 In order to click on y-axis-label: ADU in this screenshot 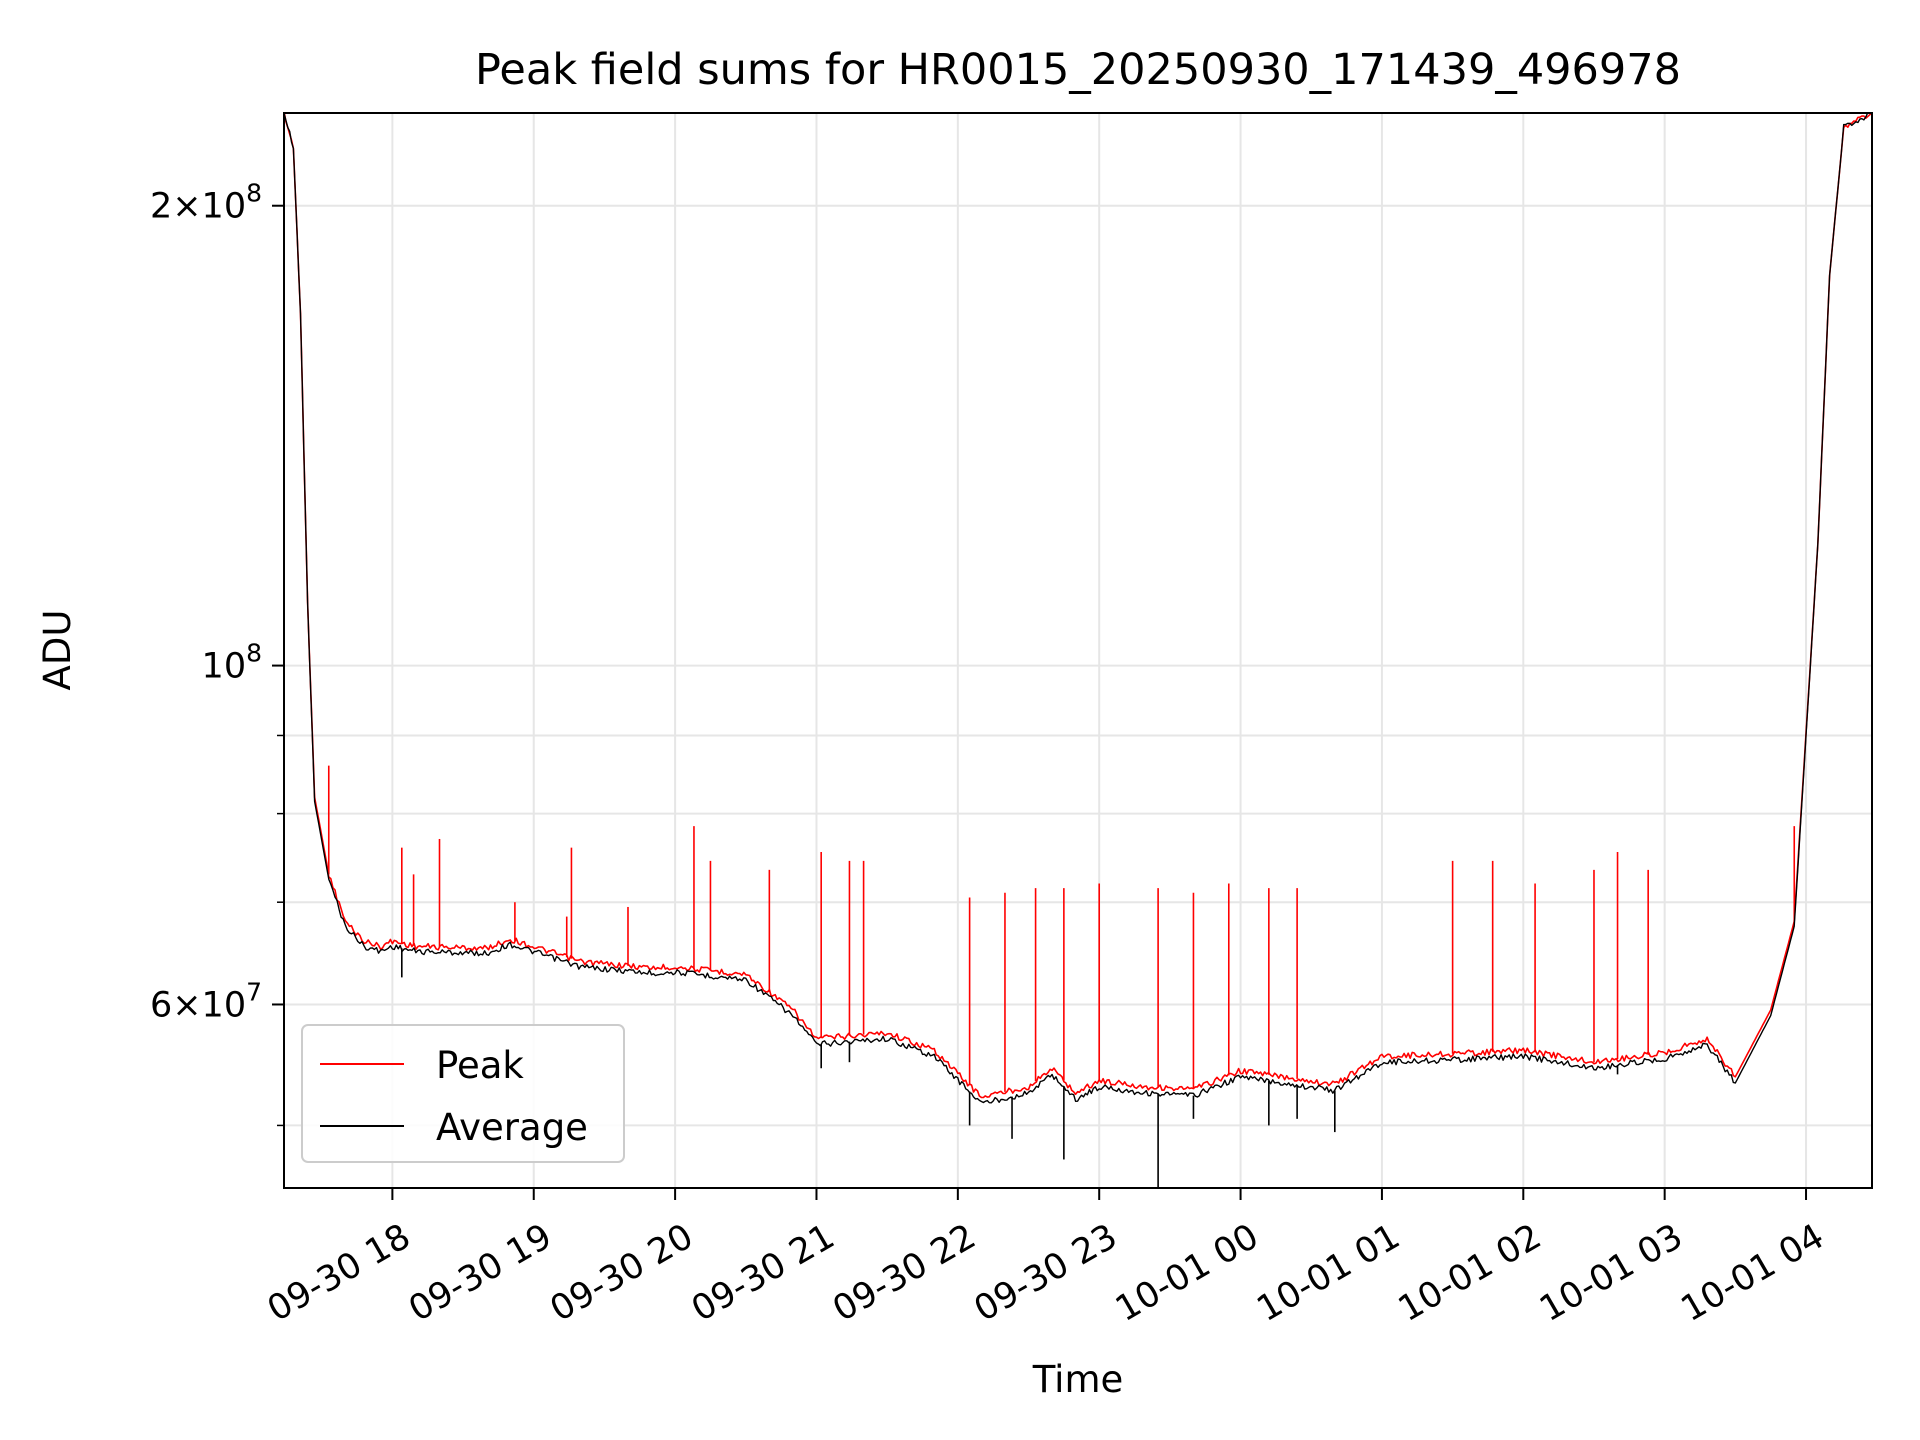, I will do `click(57, 650)`.